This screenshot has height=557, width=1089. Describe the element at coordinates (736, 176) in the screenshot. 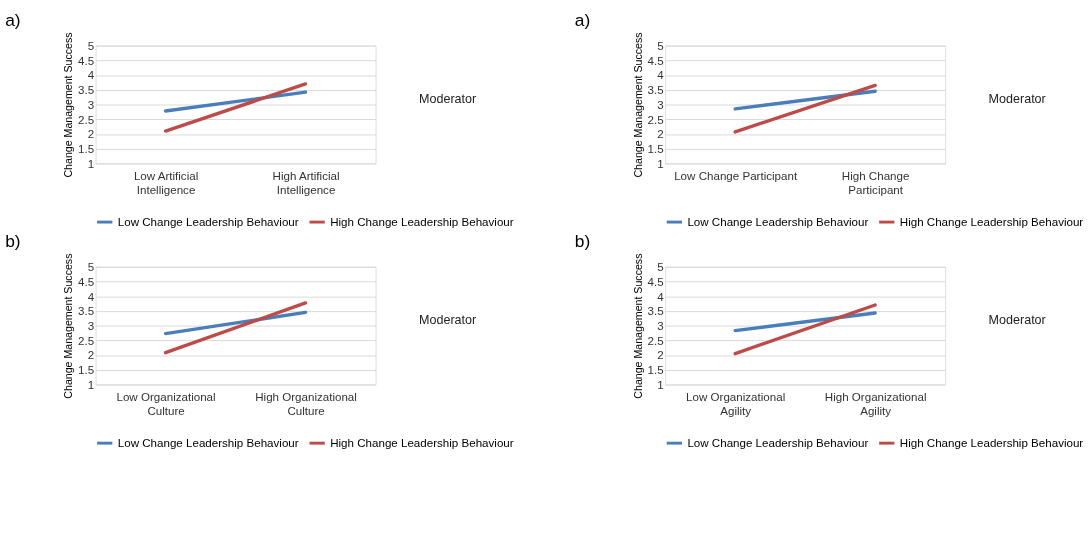

I see `x-tick-label: Low Change Participant` at that location.